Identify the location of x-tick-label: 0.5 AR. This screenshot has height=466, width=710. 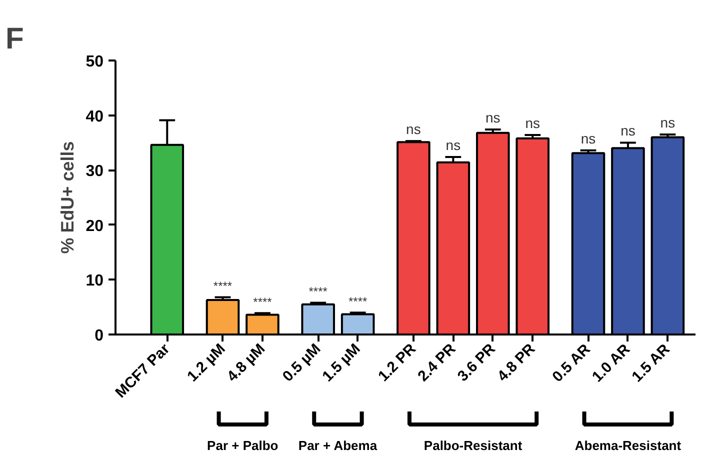
(571, 363).